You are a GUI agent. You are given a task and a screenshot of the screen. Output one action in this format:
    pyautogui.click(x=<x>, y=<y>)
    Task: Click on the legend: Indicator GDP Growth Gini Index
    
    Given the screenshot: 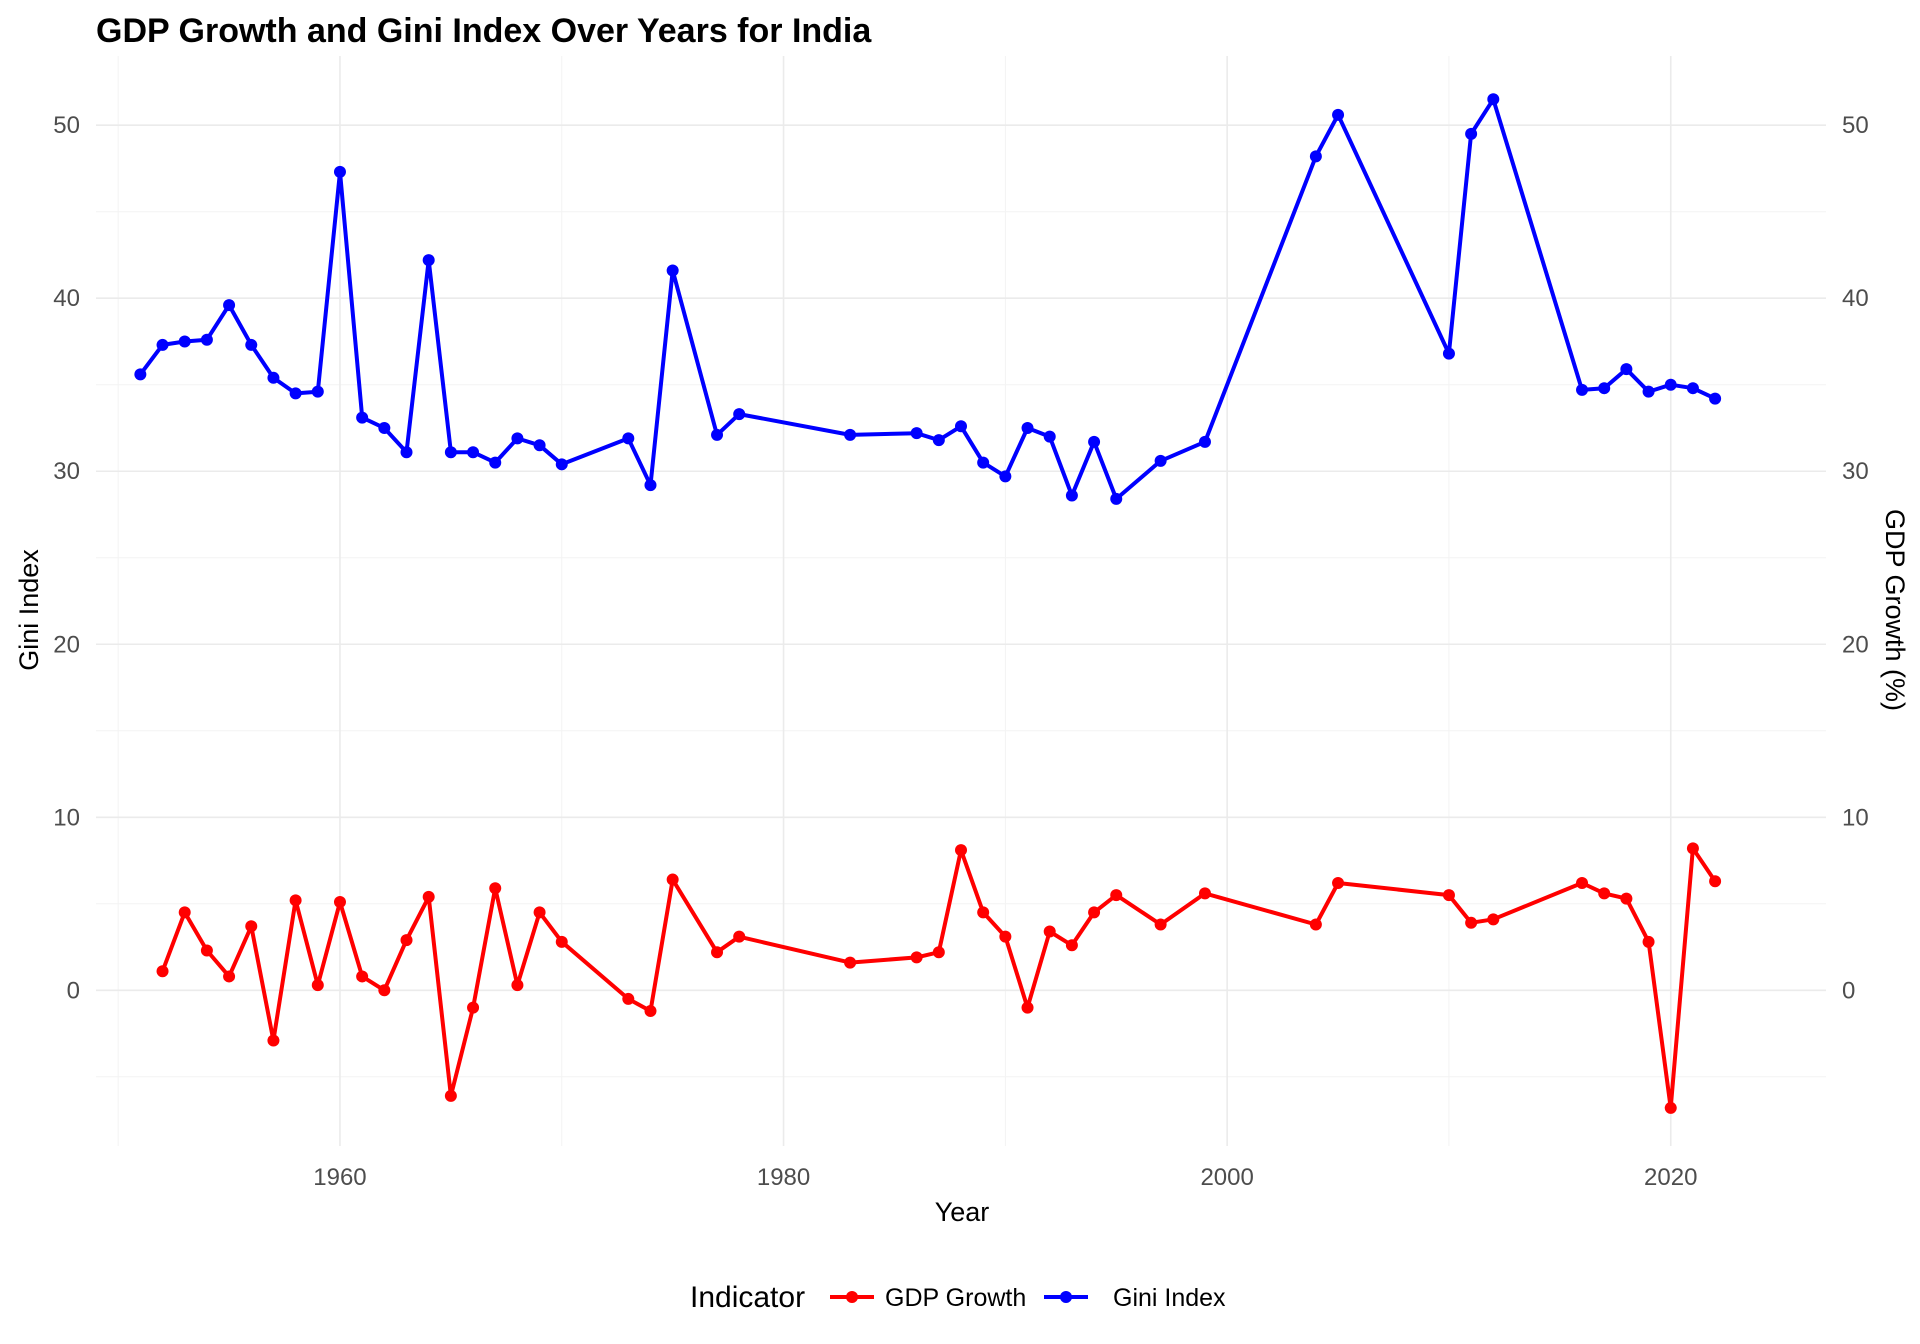 What is the action you would take?
    pyautogui.click(x=958, y=1297)
    